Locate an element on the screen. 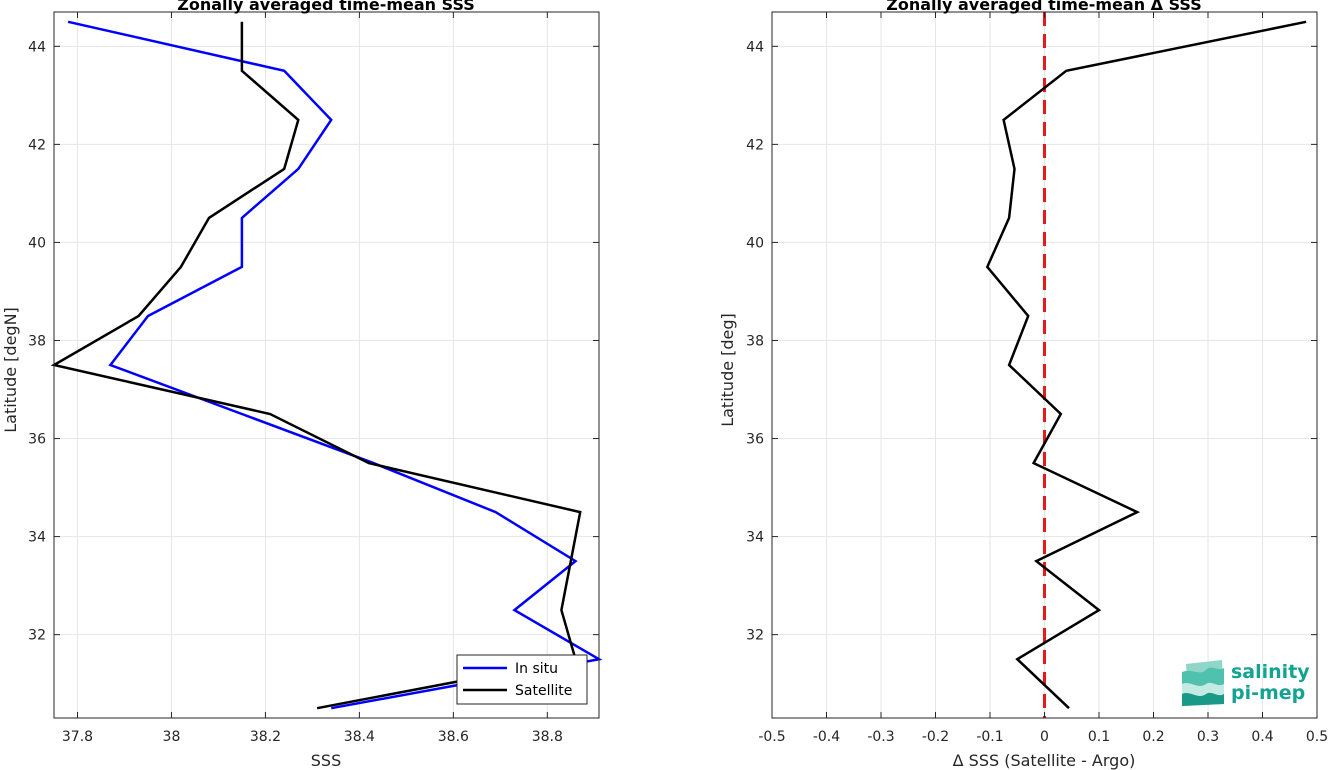 This screenshot has width=1330, height=770. x-tick-label: 38.8 is located at coordinates (547, 737).